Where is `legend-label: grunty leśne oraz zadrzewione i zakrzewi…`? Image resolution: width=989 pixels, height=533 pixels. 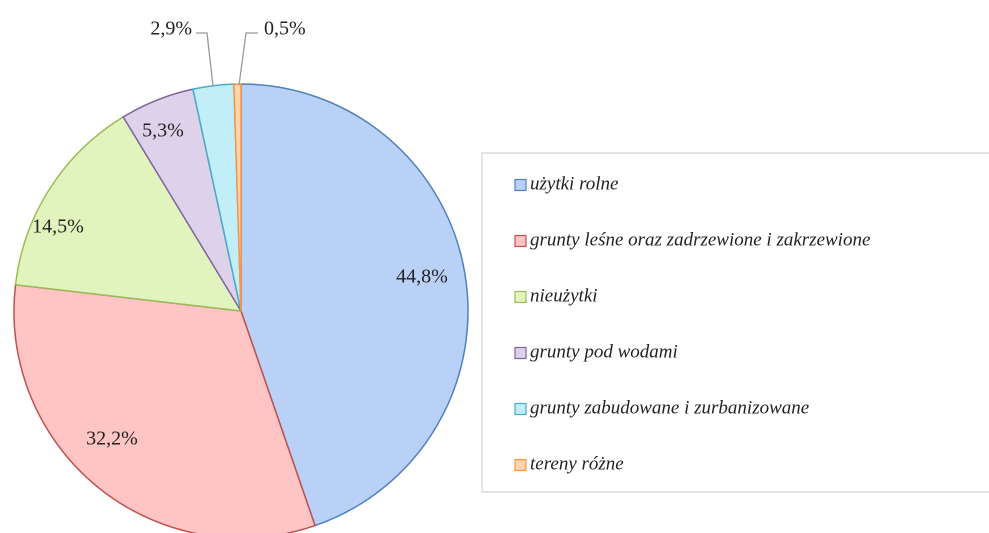 legend-label: grunty leśne oraz zadrzewione i zakrzewi… is located at coordinates (700, 239).